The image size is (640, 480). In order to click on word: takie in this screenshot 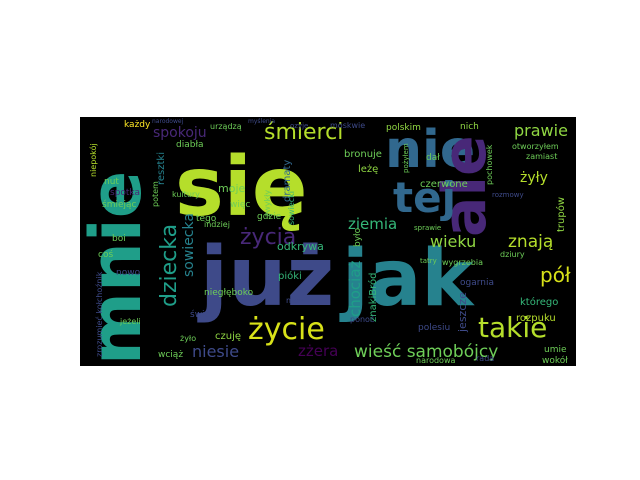, I will do `click(512, 327)`.